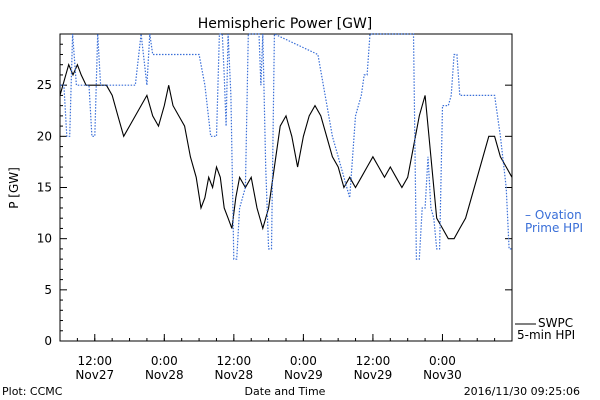 This screenshot has width=600, height=400. Describe the element at coordinates (94, 375) in the screenshot. I see `x-tick-label-date: Nov27` at that location.